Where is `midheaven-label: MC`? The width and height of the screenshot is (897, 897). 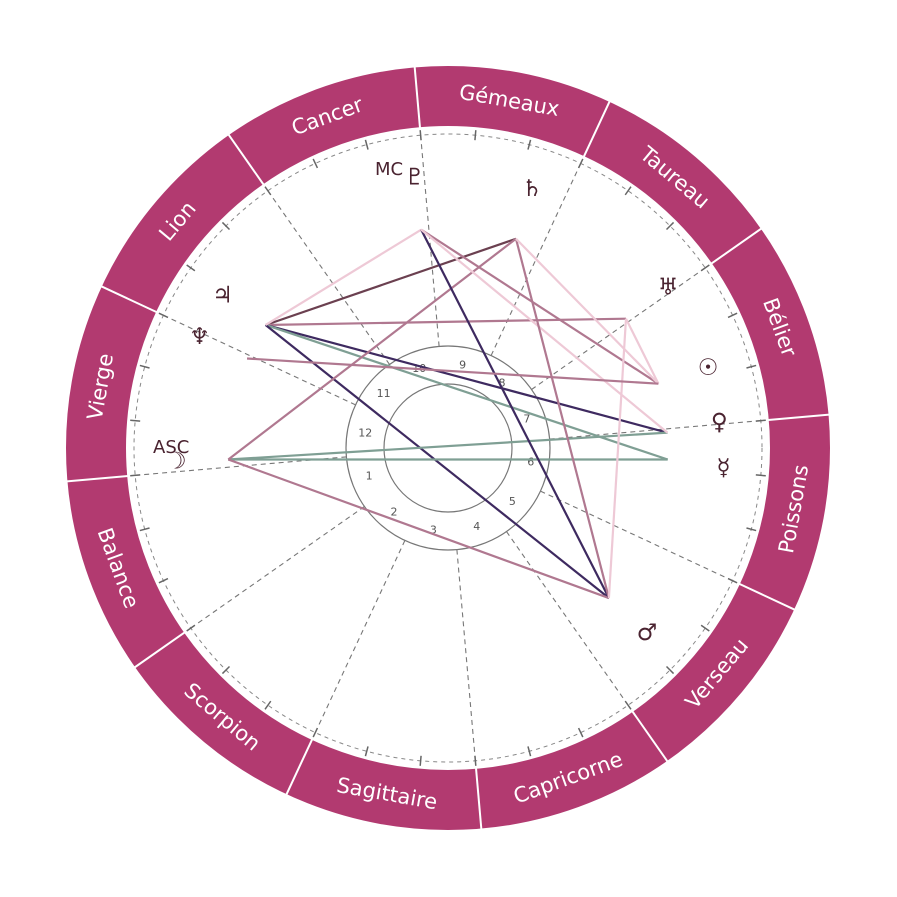 midheaven-label: MC is located at coordinates (389, 169).